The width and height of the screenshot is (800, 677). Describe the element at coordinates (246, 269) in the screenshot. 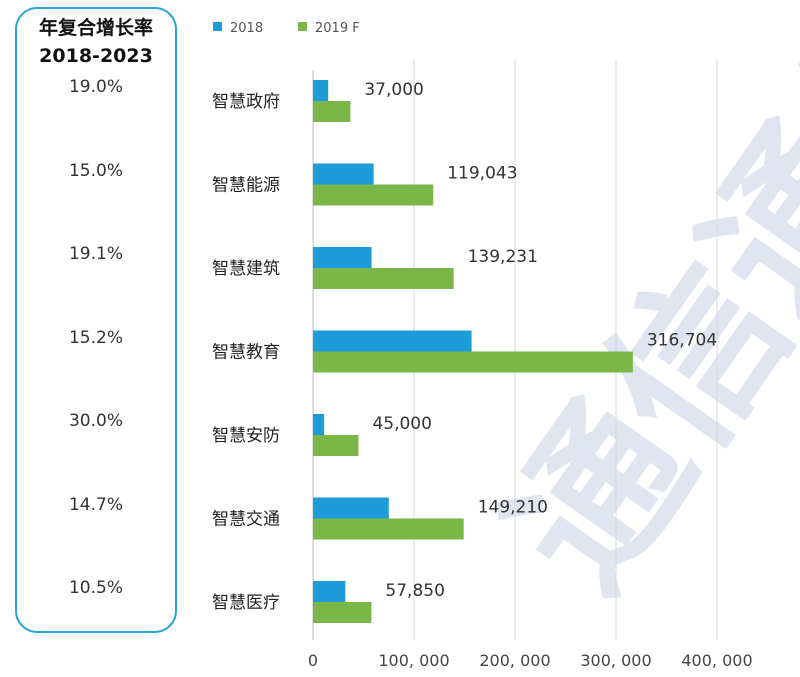

I see `category-label-3: 智慧建筑` at that location.